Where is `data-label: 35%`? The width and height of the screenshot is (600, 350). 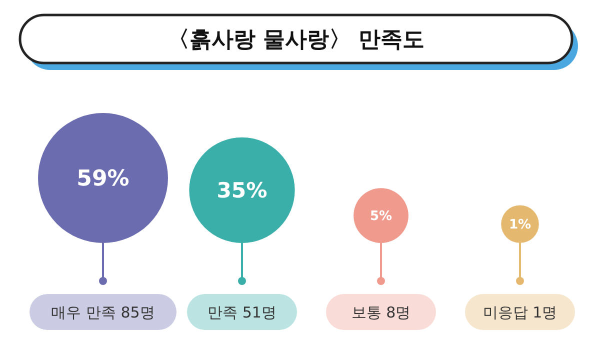
data-label: 35% is located at coordinates (242, 190).